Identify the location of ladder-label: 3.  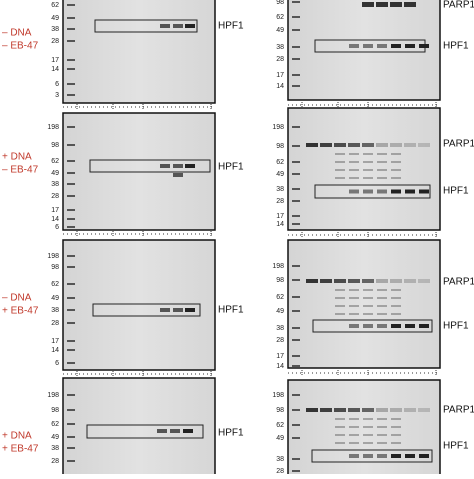
(57, 95).